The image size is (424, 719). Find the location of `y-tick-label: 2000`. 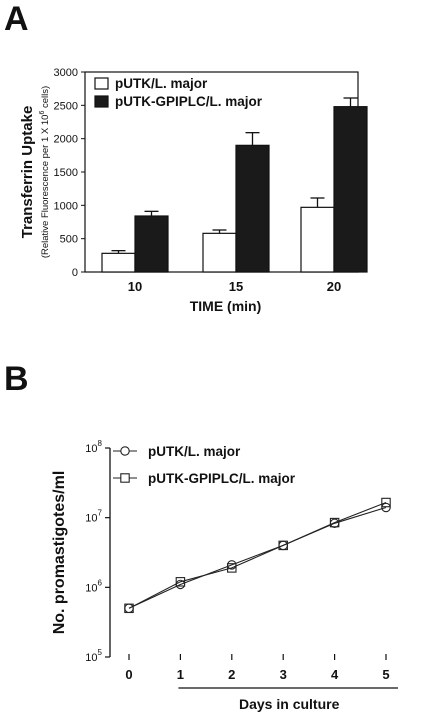

y-tick-label: 2000 is located at coordinates (66, 140).